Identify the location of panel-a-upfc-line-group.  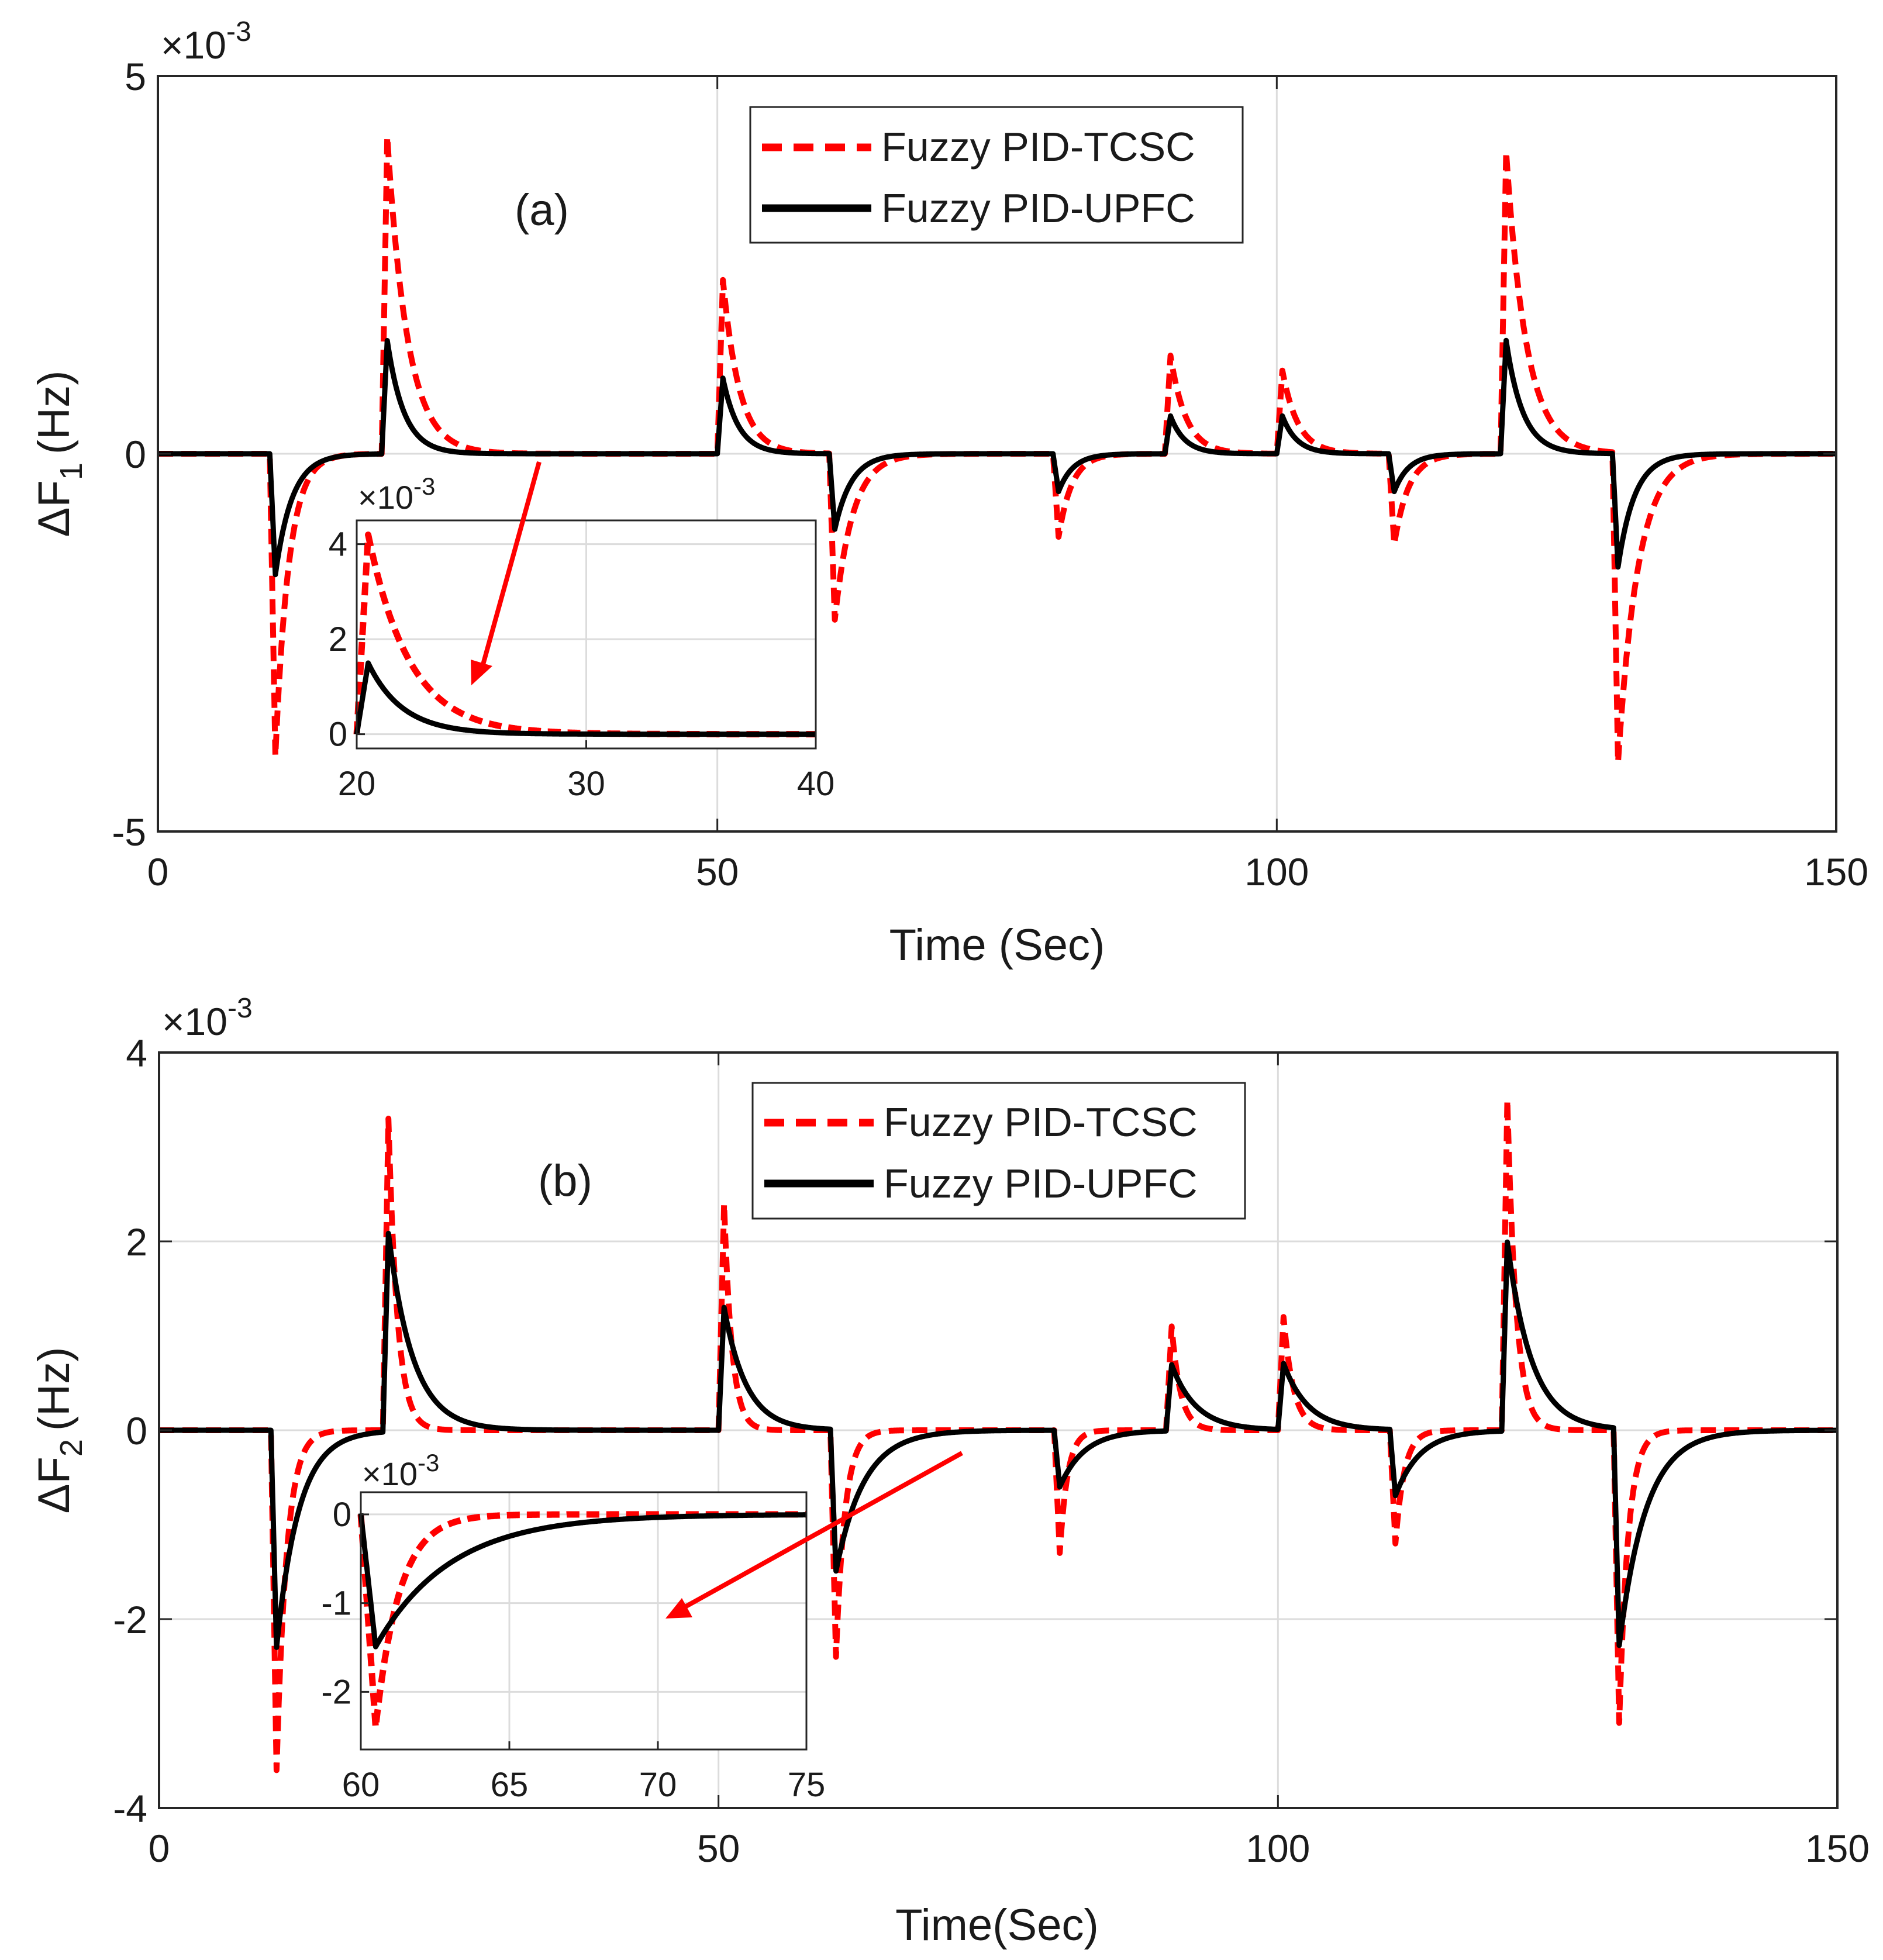
(997, 458).